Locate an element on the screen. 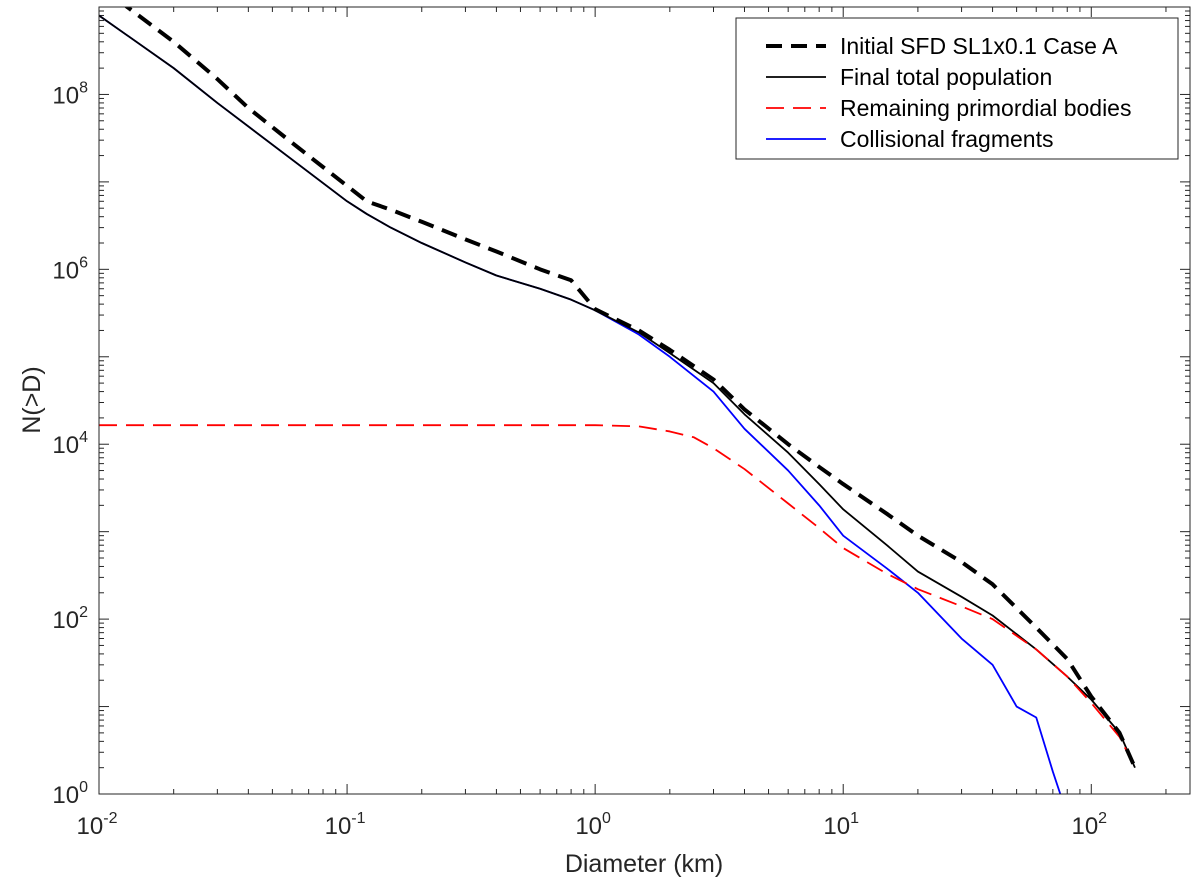 This screenshot has height=887, width=1200. y-tick-label: 10⁴ is located at coordinates (70, 444).